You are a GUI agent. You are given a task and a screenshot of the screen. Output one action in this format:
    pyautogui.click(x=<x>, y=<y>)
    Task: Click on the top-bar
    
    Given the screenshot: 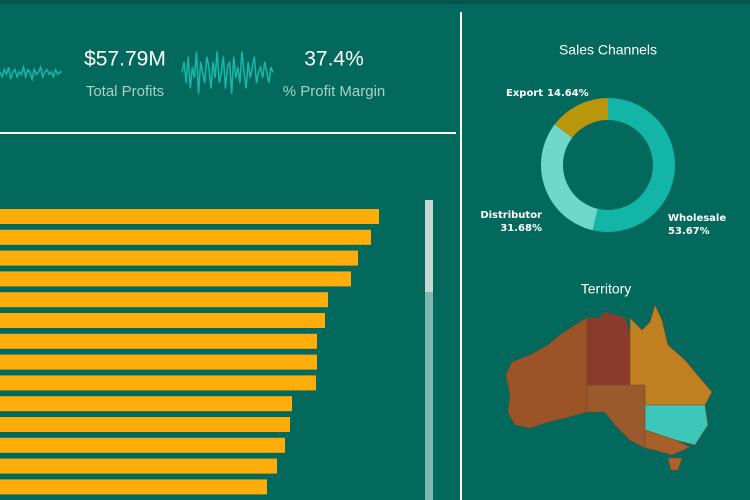 What is the action you would take?
    pyautogui.click(x=375, y=2)
    